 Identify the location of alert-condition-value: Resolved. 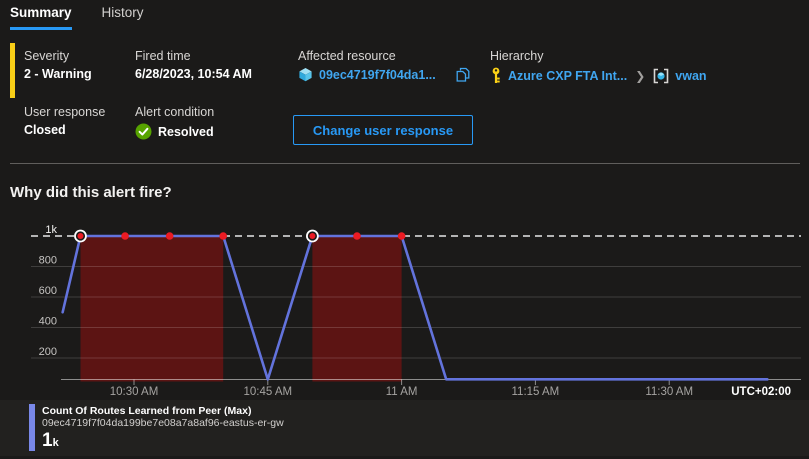
(186, 131).